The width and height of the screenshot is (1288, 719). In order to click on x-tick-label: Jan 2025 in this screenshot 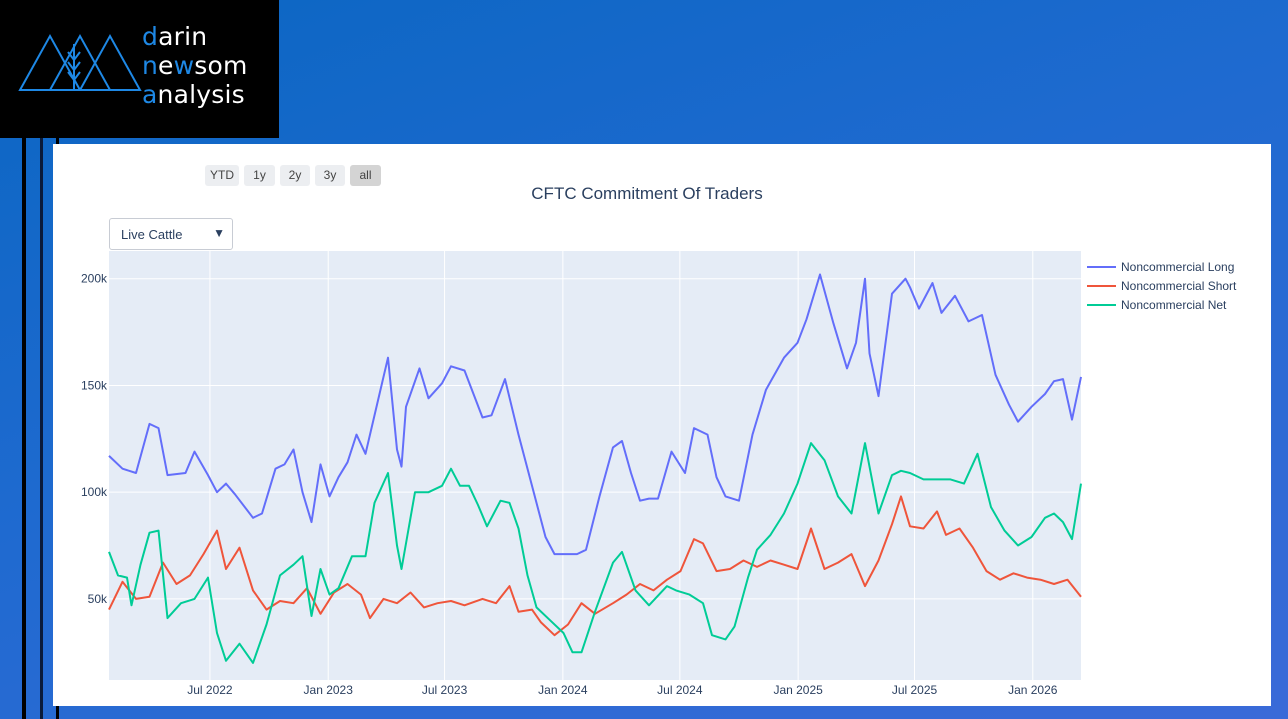, I will do `click(798, 690)`.